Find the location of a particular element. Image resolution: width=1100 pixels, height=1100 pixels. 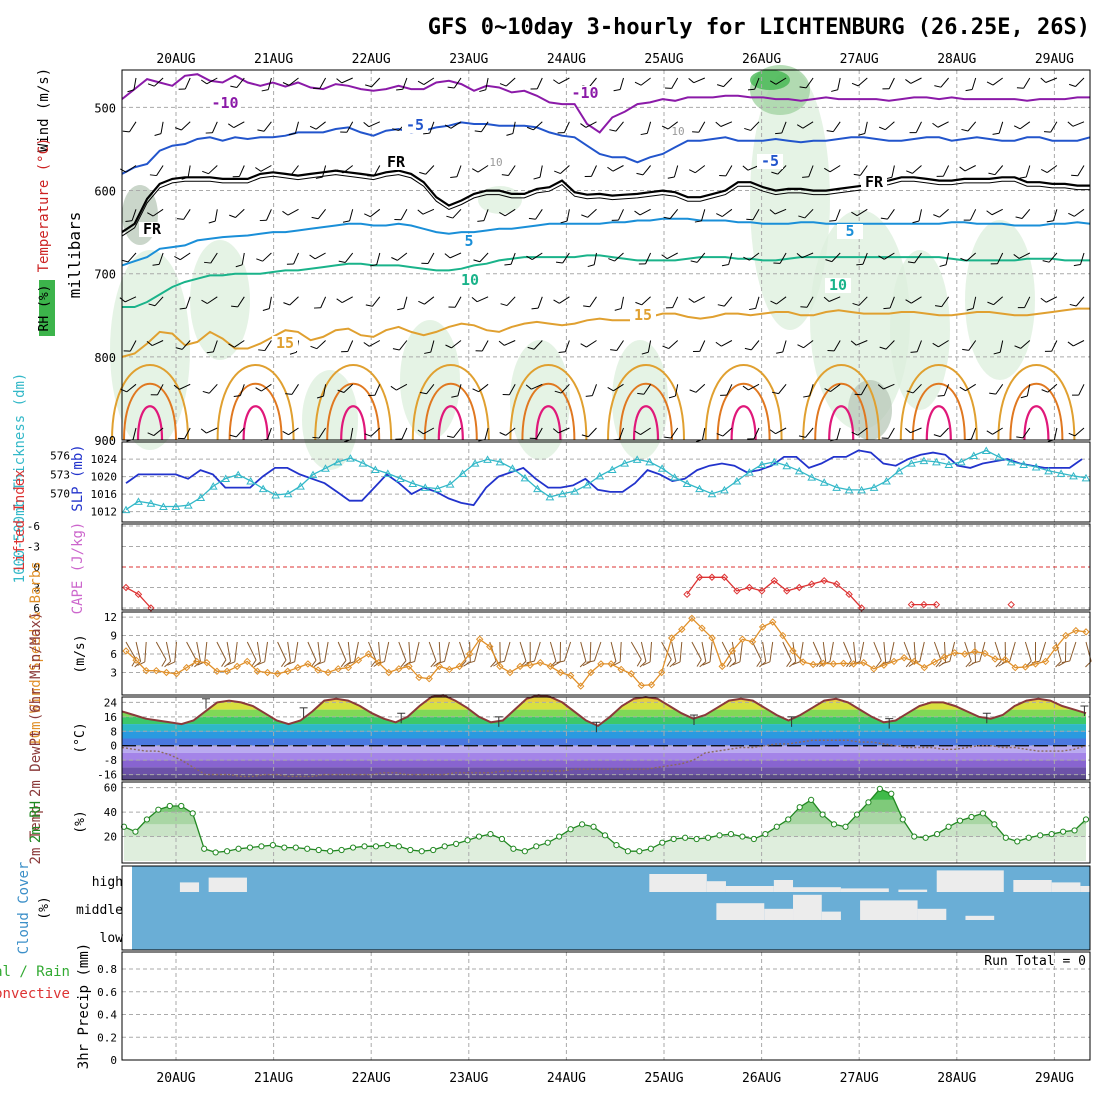

rh-band is located at coordinates (605, 806).